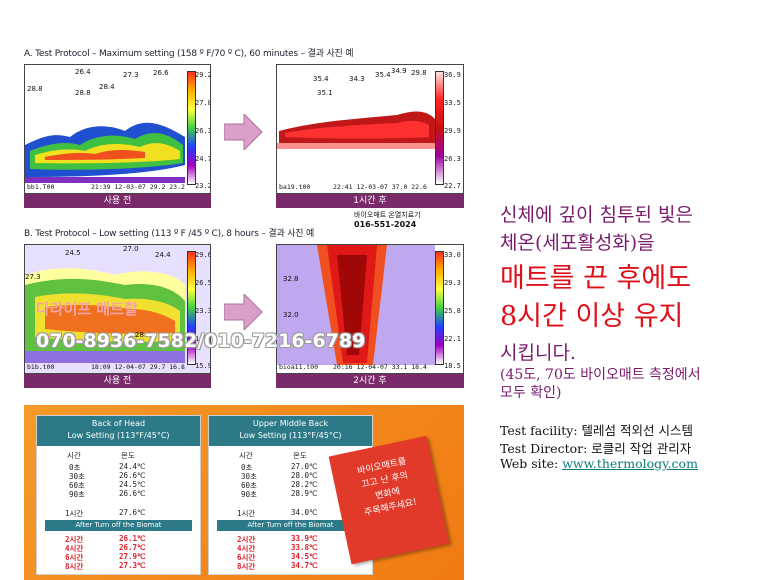 The width and height of the screenshot is (764, 580). What do you see at coordinates (387, 215) in the screenshot?
I see `stamp-text: 바이오매트 온열치료기` at bounding box center [387, 215].